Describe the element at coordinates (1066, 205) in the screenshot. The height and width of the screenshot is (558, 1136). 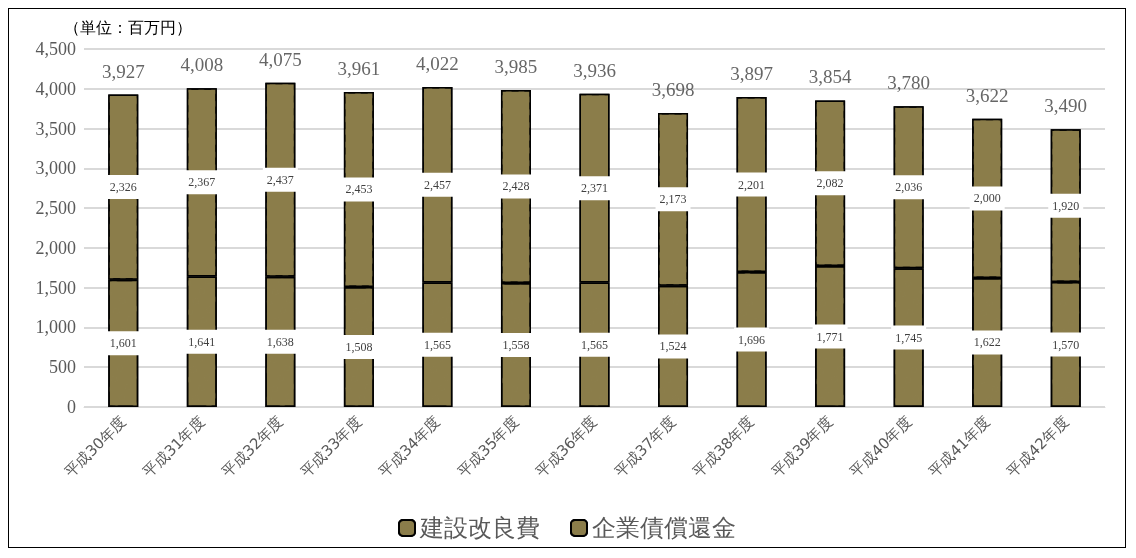
I see `data-label: 1,920` at that location.